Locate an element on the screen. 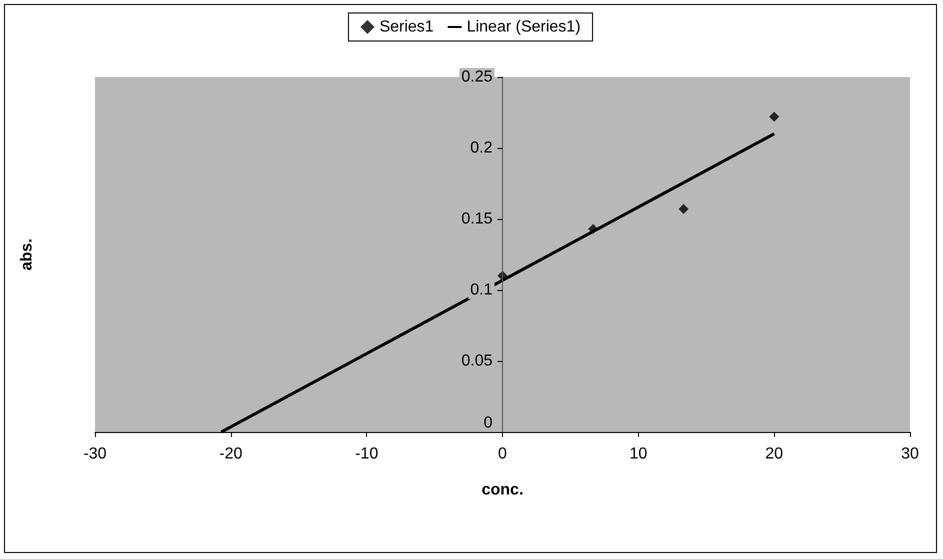 Image resolution: width=943 pixels, height=559 pixels. legend-label: Linear (Series1) is located at coordinates (523, 27).